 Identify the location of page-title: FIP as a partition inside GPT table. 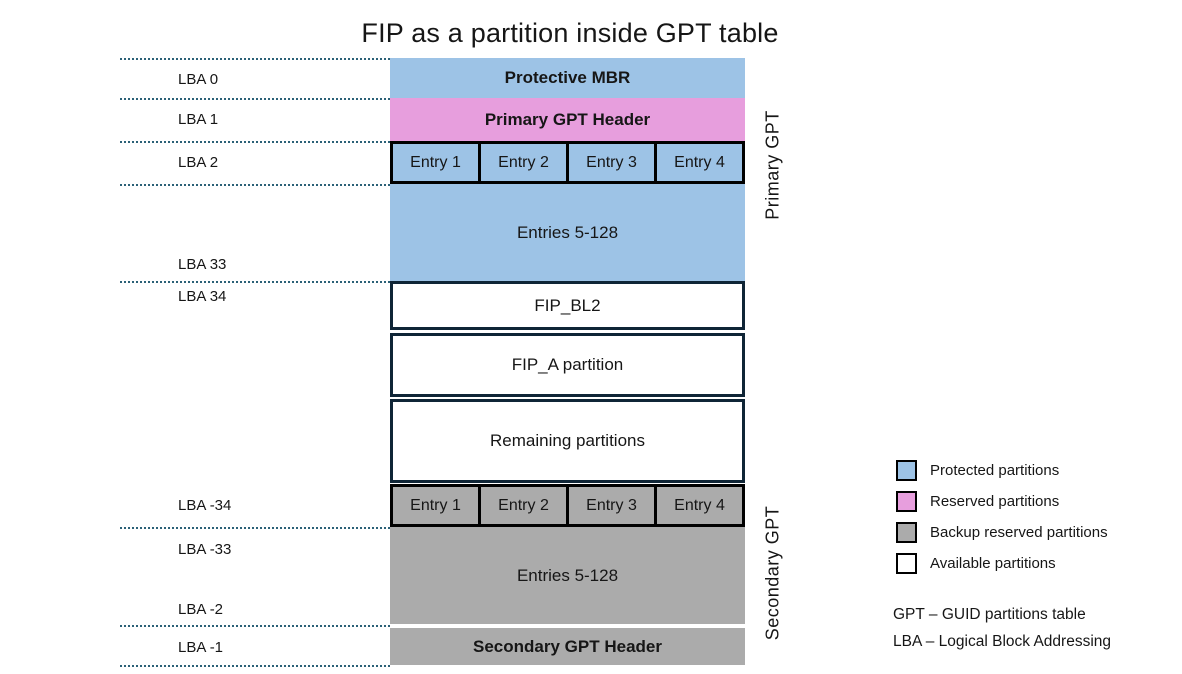
(570, 33).